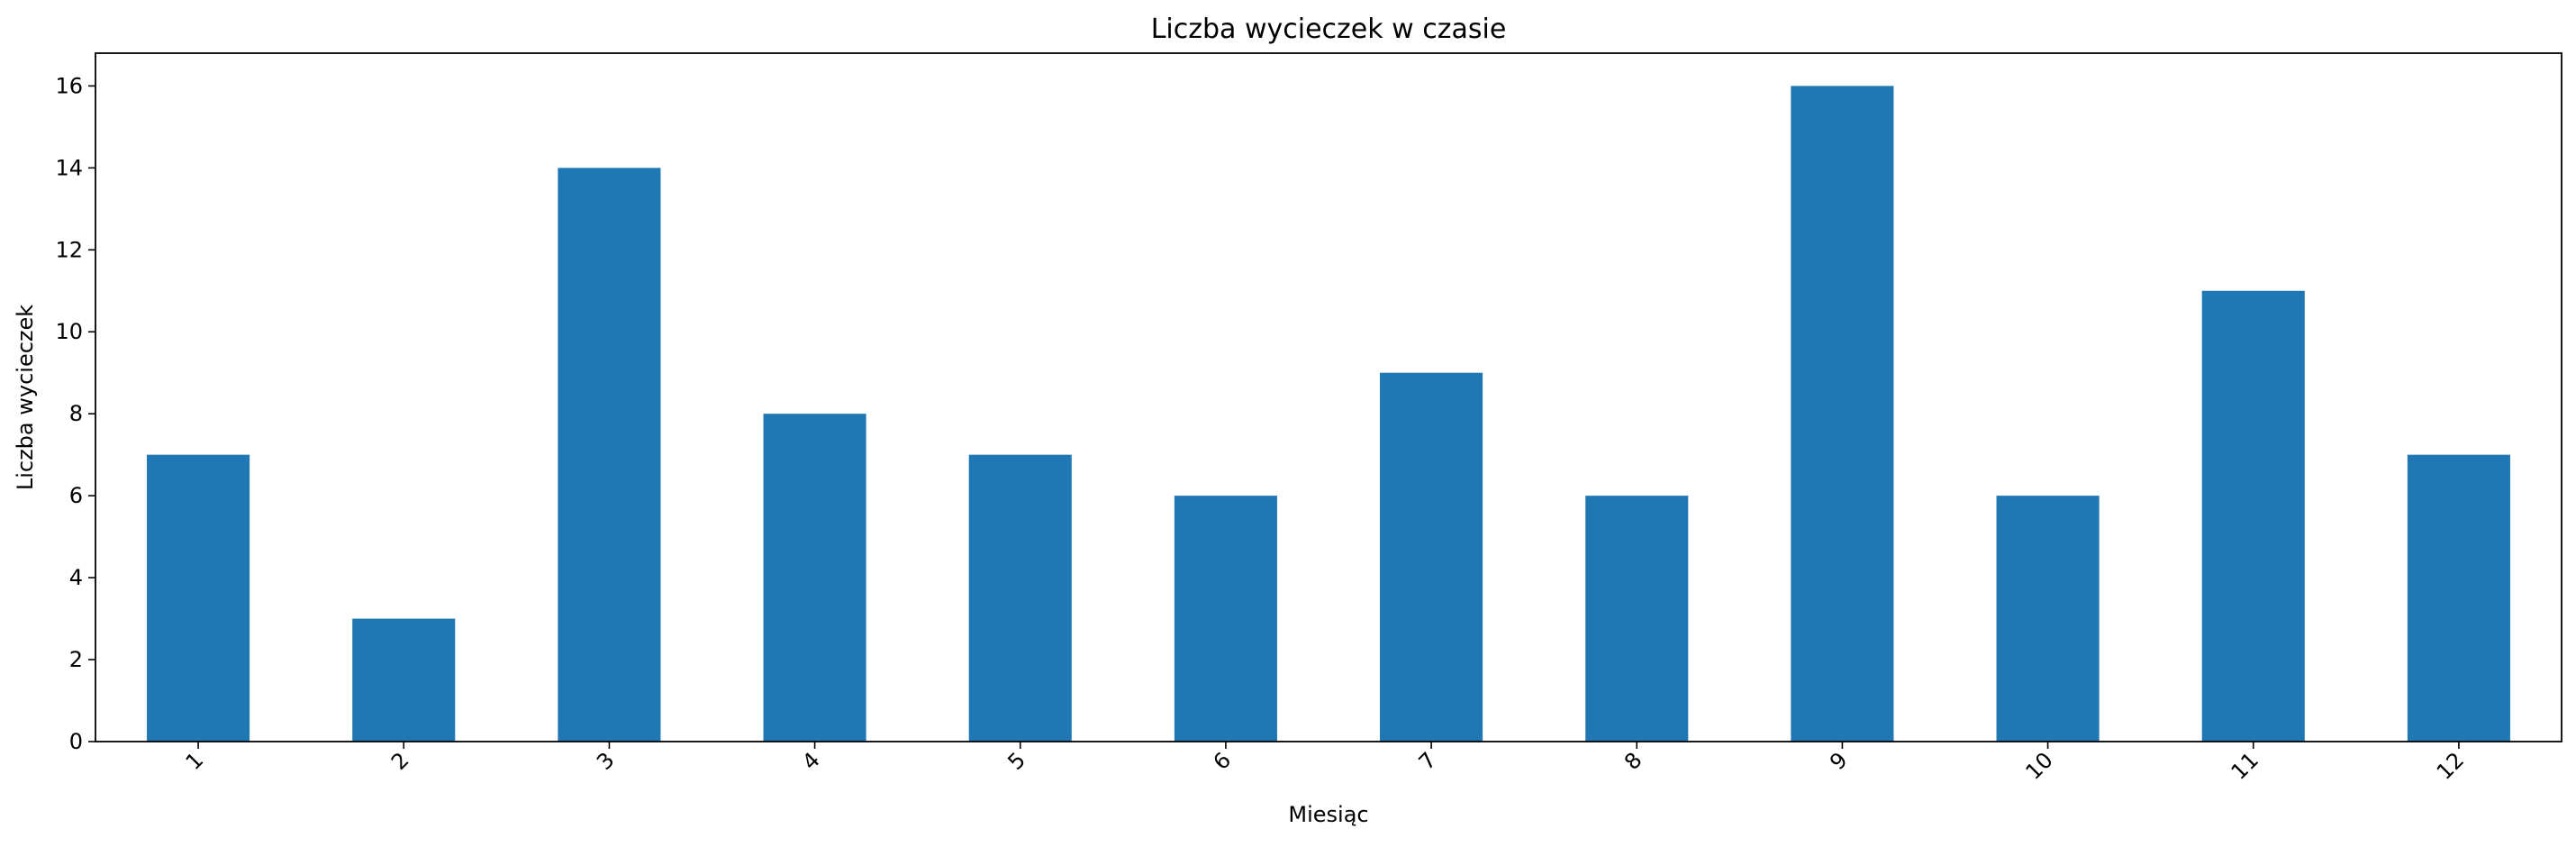 Image resolution: width=2576 pixels, height=847 pixels. Describe the element at coordinates (1633, 761) in the screenshot. I see `x-tick-label: 8` at that location.